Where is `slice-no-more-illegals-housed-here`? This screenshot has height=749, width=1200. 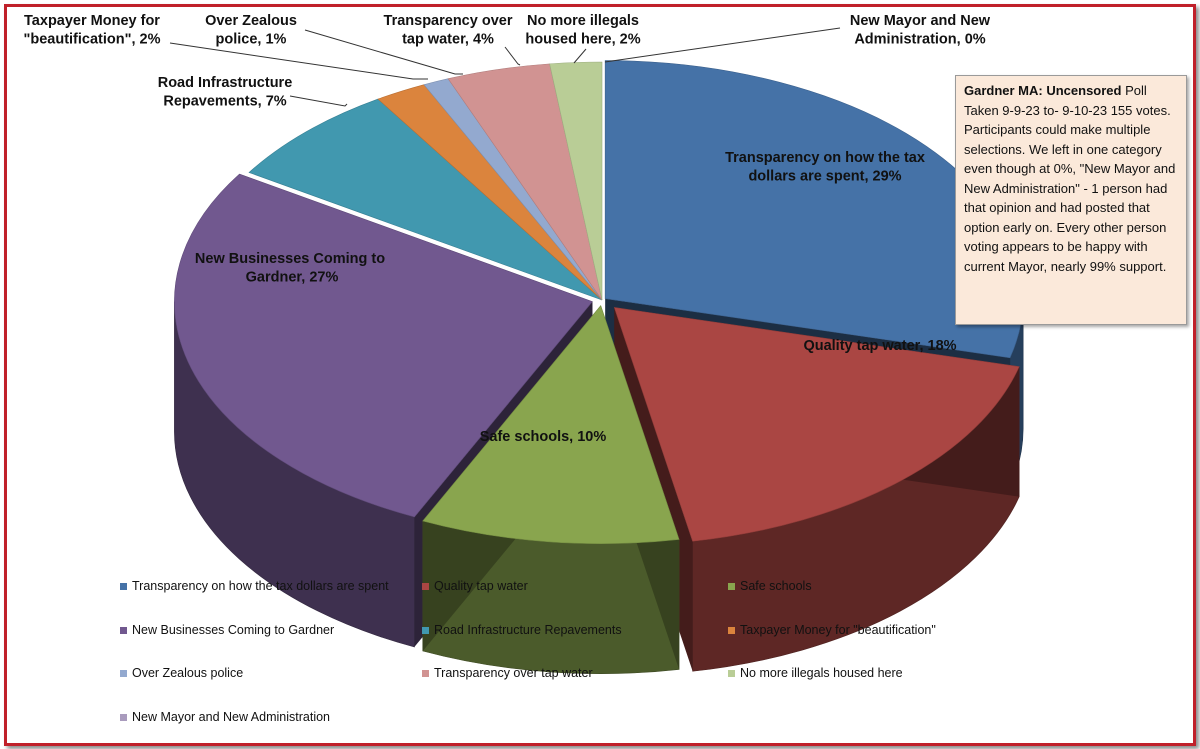
slice-no-more-illegals-housed-here is located at coordinates (576, 181).